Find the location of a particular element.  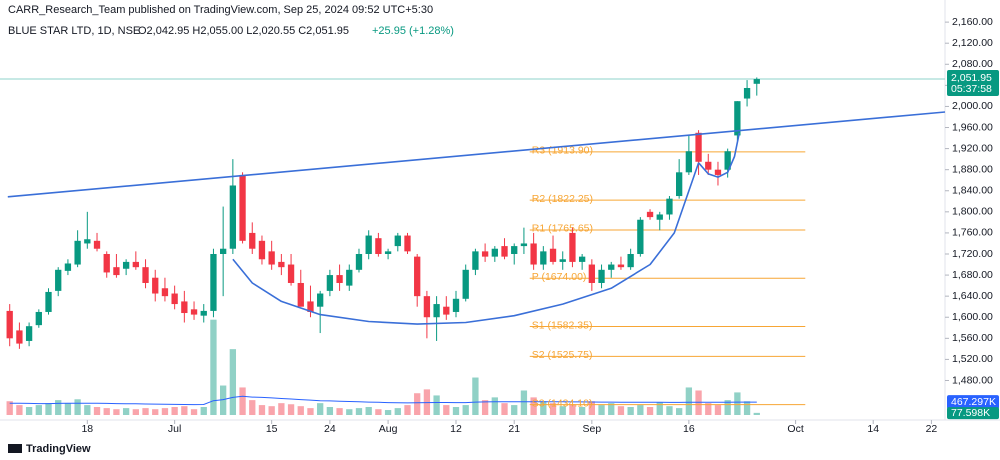

handle-curve is located at coordinates (719, 155).